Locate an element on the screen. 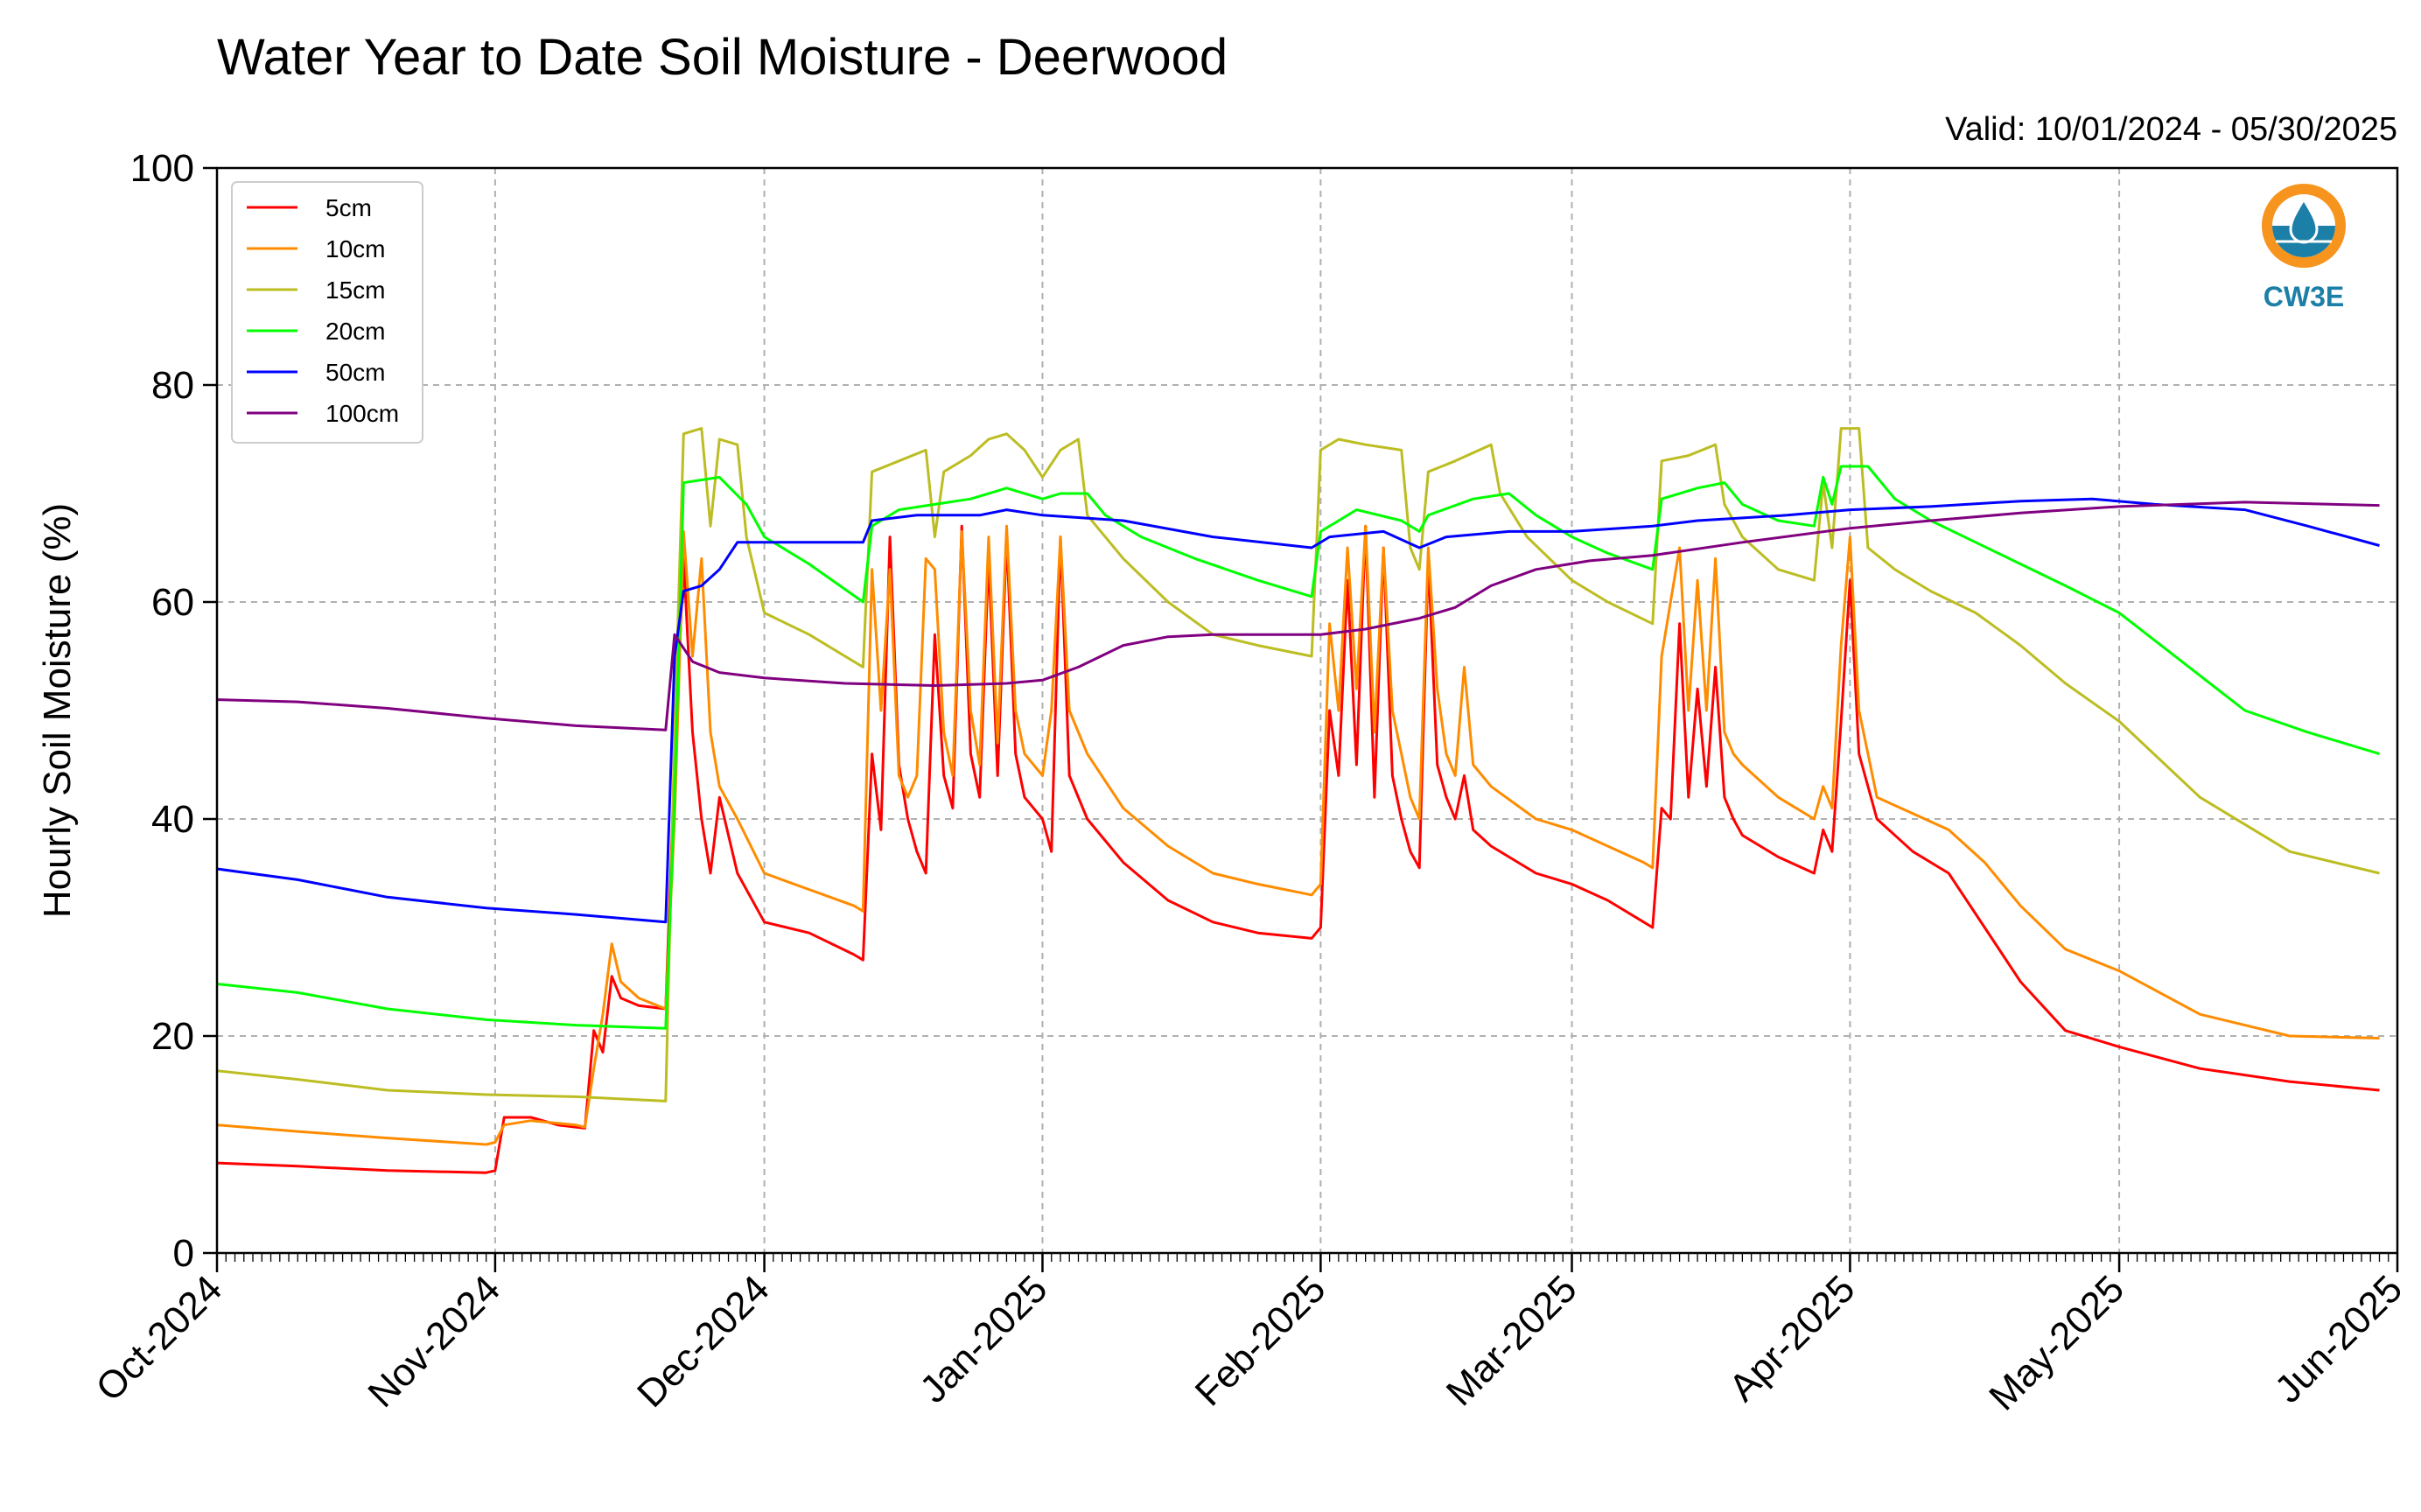 This screenshot has height=1512, width=2421. y-tick-label: 20 is located at coordinates (172, 1036).